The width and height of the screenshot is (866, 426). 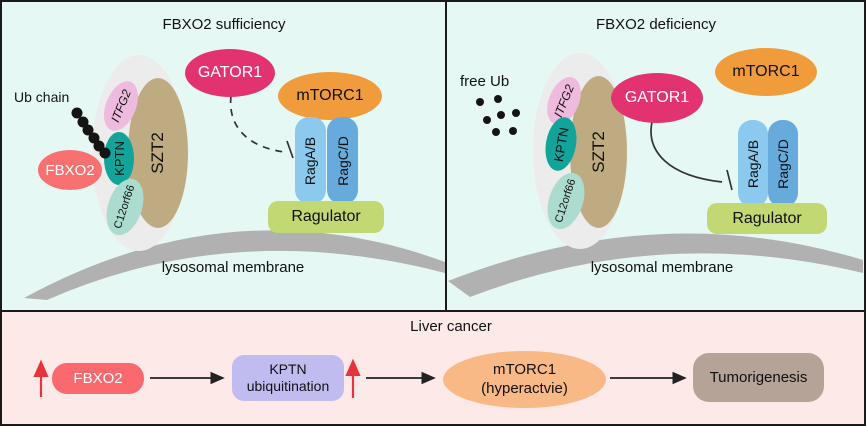 I want to click on bottom-mtorc1-line2: (hyperactvie), so click(x=524, y=388).